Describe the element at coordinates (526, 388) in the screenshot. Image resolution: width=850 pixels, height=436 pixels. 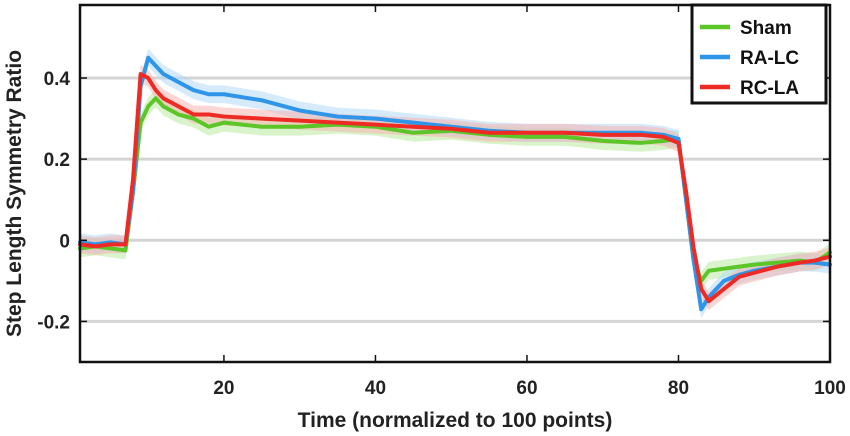
I see `x-tick-label: 60` at that location.